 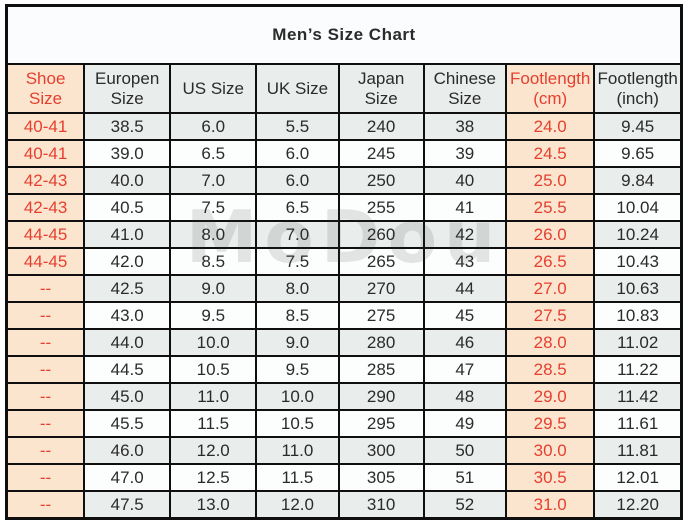 What do you see at coordinates (550, 396) in the screenshot?
I see `cell: 29.0` at bounding box center [550, 396].